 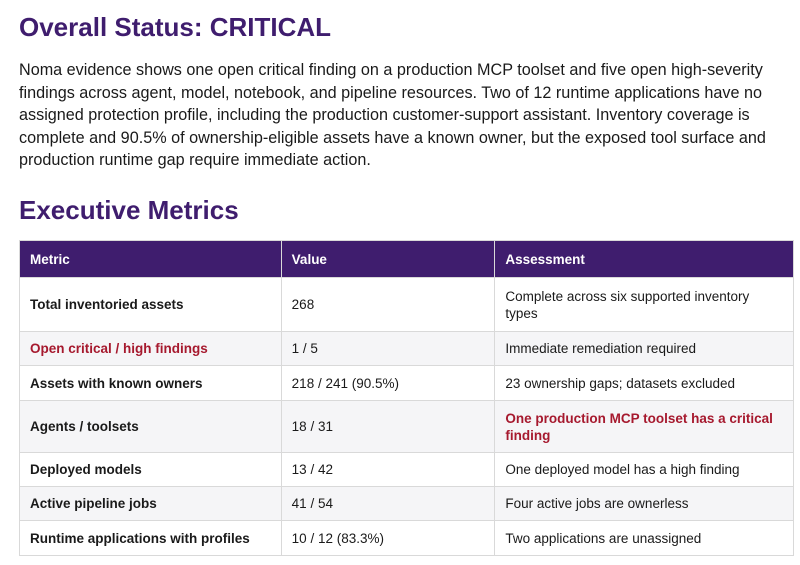 I want to click on executive-metrics-heading: Executive Metrics, so click(x=129, y=210).